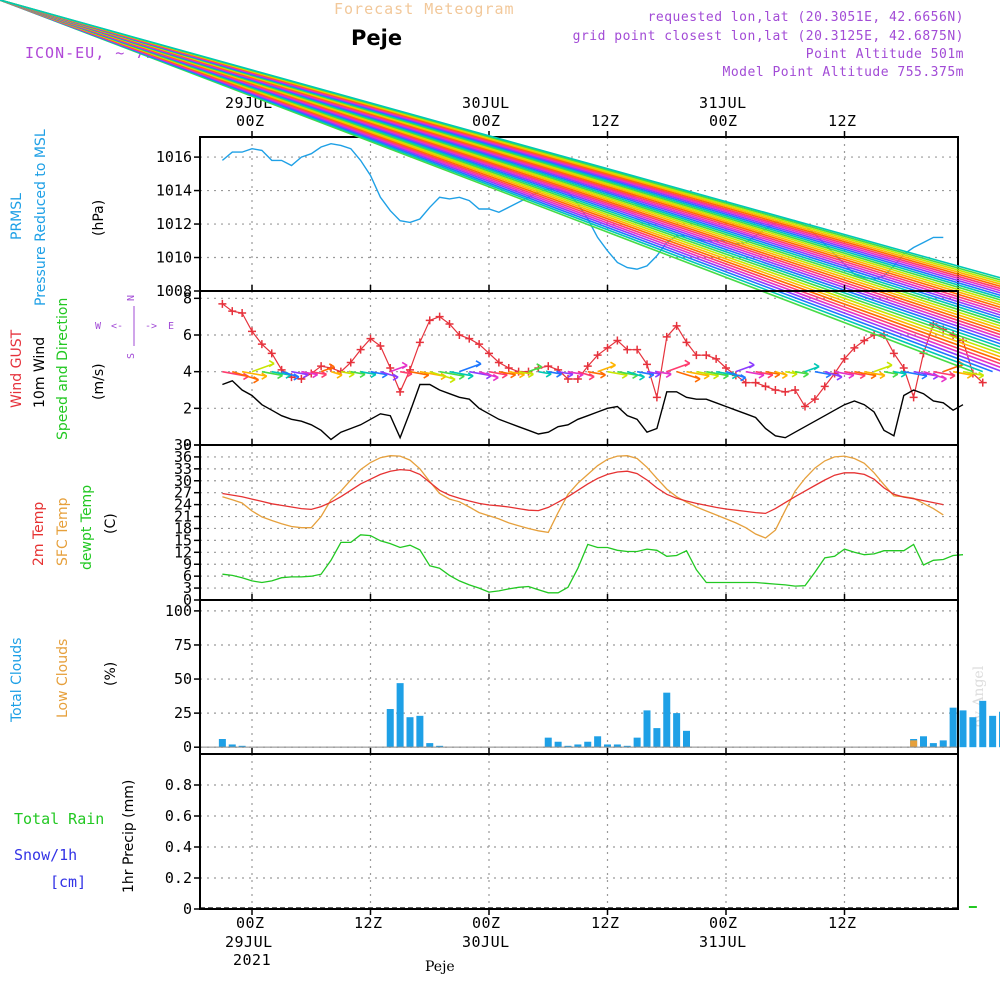  What do you see at coordinates (805, 17) in the screenshot?
I see `requested-coords: requested lon,lat (20.3051E, 42.6656N)` at bounding box center [805, 17].